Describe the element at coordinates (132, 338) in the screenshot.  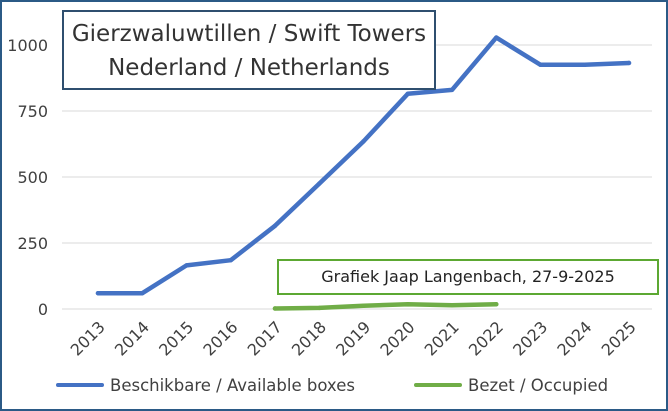
I see `x-tick-label-2014: 2014` at that location.